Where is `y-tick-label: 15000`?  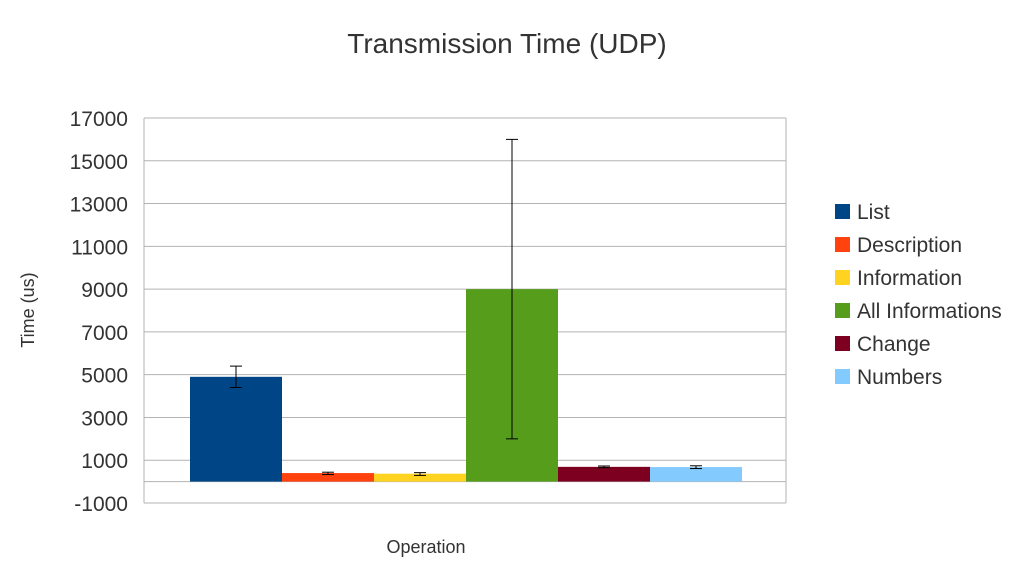
y-tick-label: 15000 is located at coordinates (99, 162).